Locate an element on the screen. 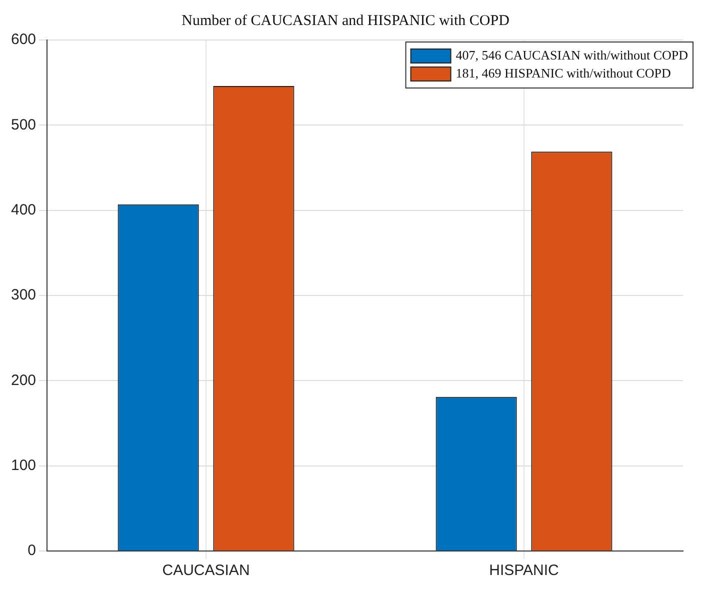  chart-title: Number of CAUCASIAN and HISPANIC with COPD is located at coordinates (346, 20).